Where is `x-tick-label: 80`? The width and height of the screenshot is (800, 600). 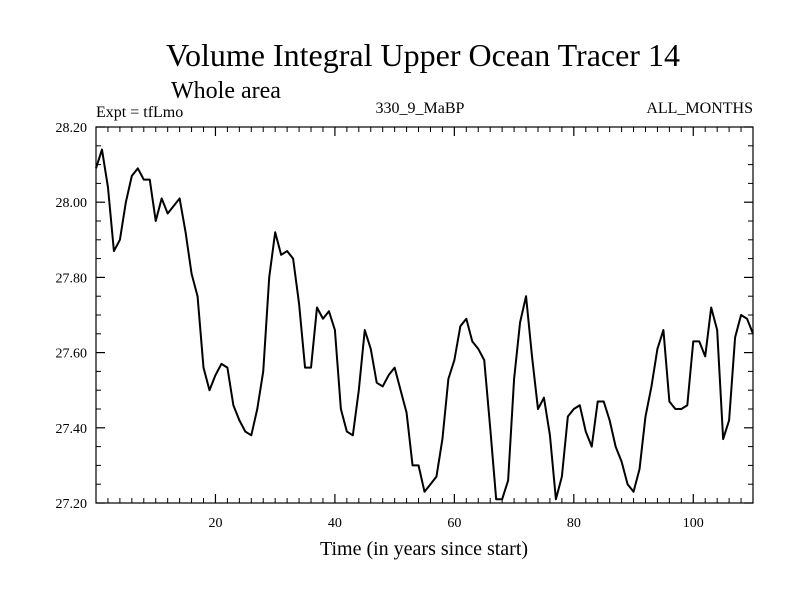 x-tick-label: 80 is located at coordinates (574, 523).